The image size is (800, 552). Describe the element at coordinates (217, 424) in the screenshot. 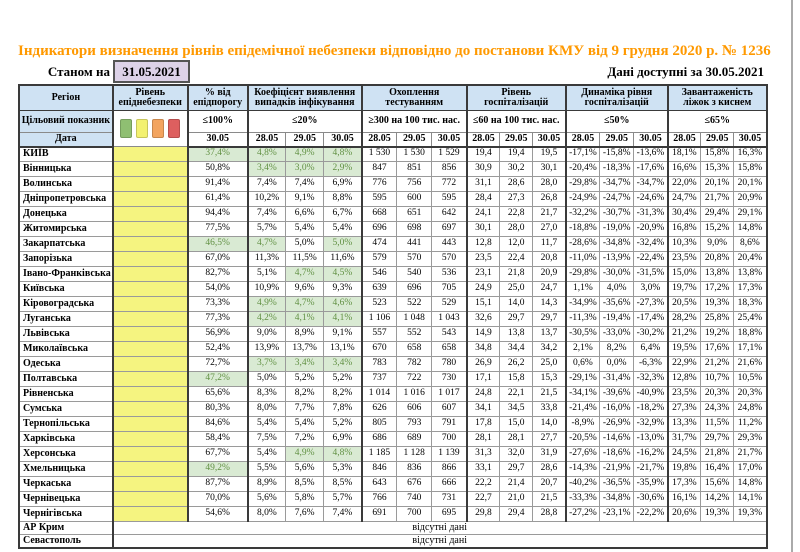

I see `value-cell: 84,6%` at that location.